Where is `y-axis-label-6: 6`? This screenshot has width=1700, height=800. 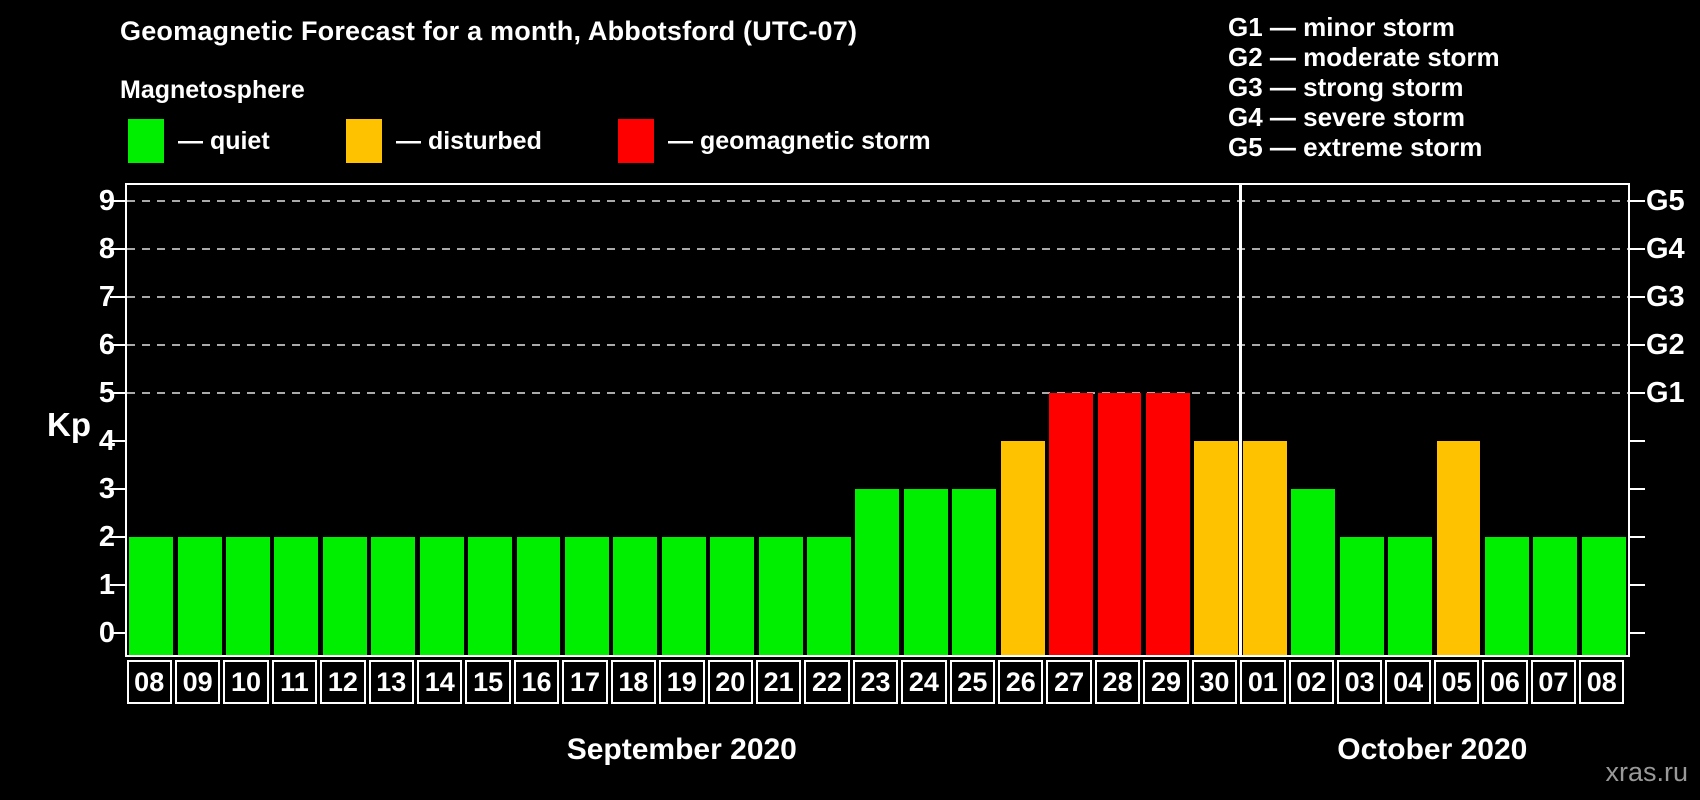
y-axis-label-6: 6 is located at coordinates (106, 345).